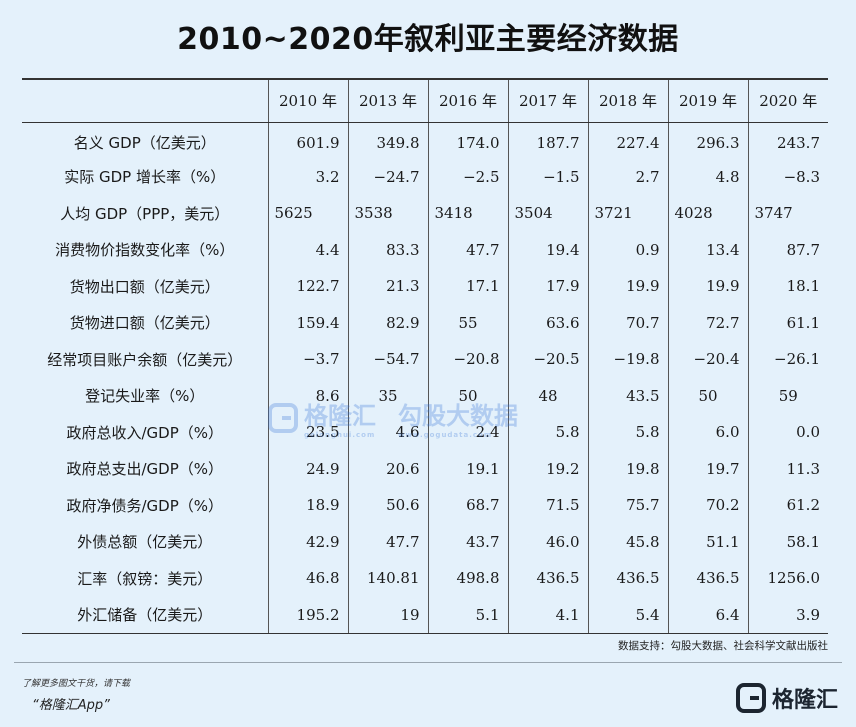 The height and width of the screenshot is (727, 856). What do you see at coordinates (547, 541) in the screenshot?
I see `table-cell: 46.0` at bounding box center [547, 541].